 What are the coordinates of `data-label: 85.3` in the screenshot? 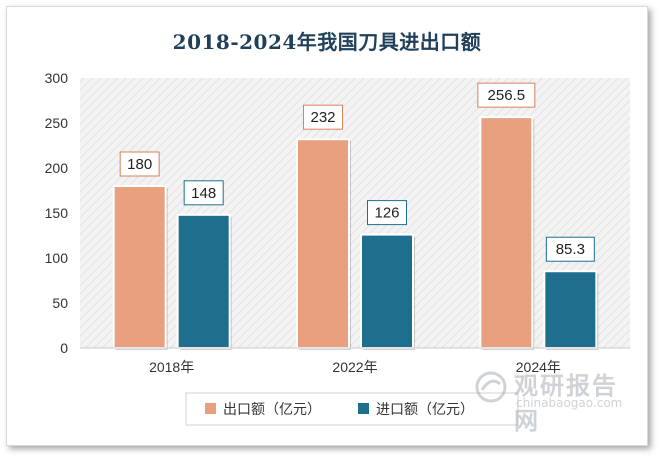 It's located at (570, 249).